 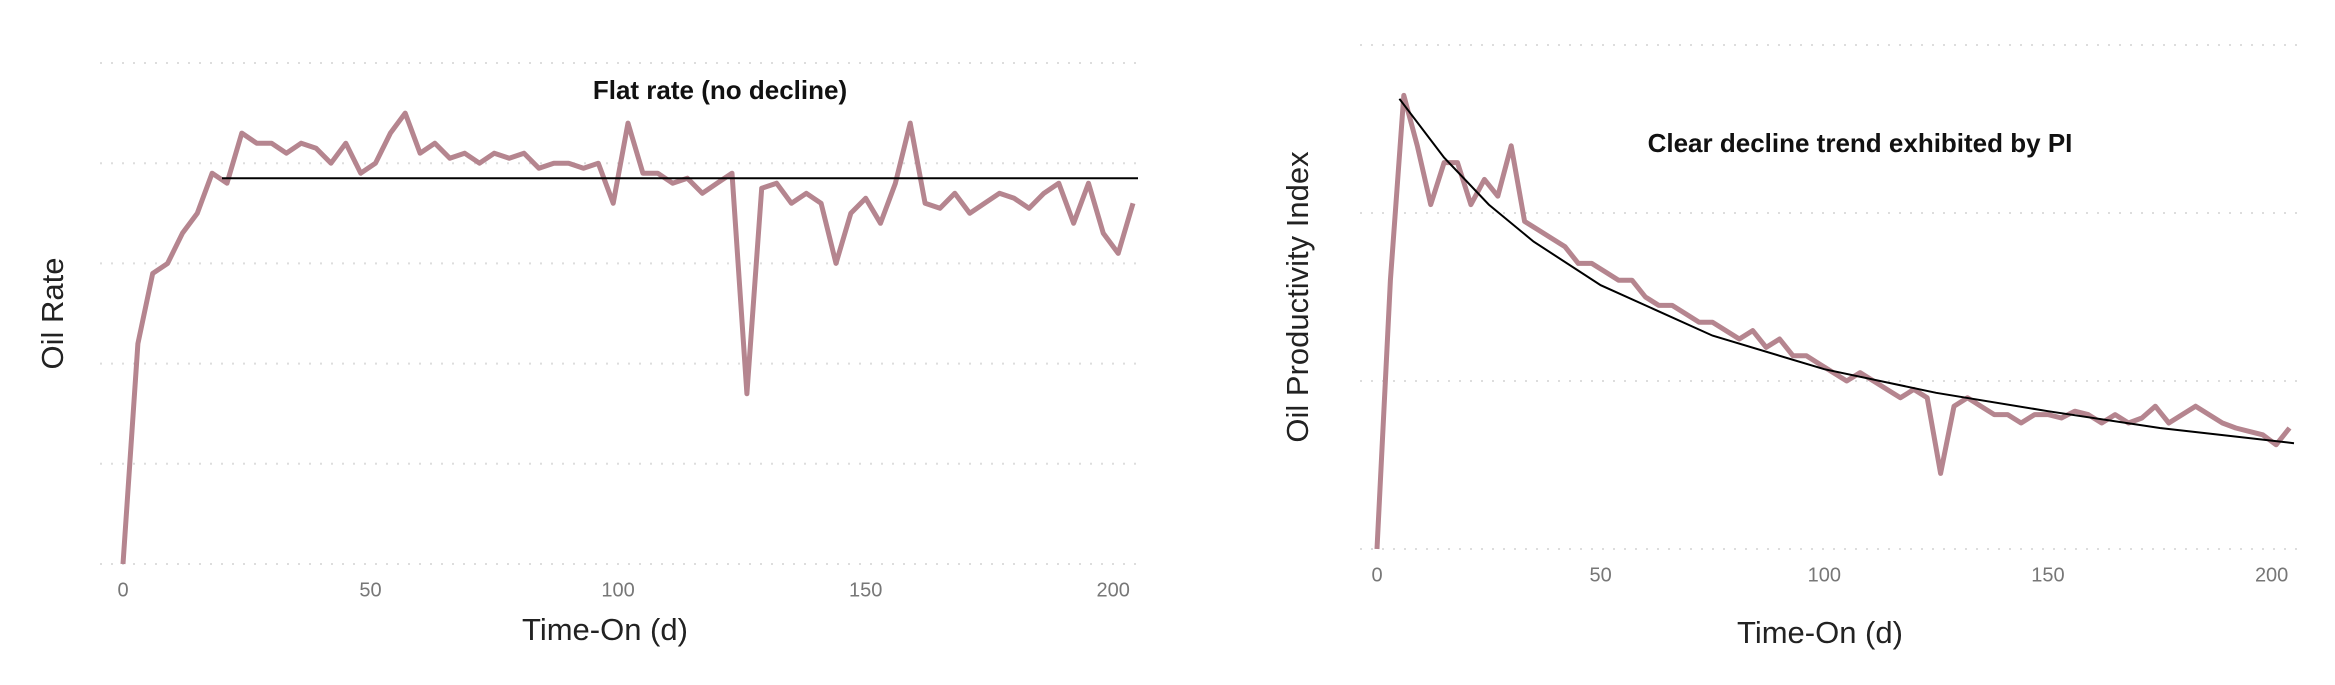 I want to click on annotation: Clear decline trend exhibited by PI, so click(x=1860, y=143).